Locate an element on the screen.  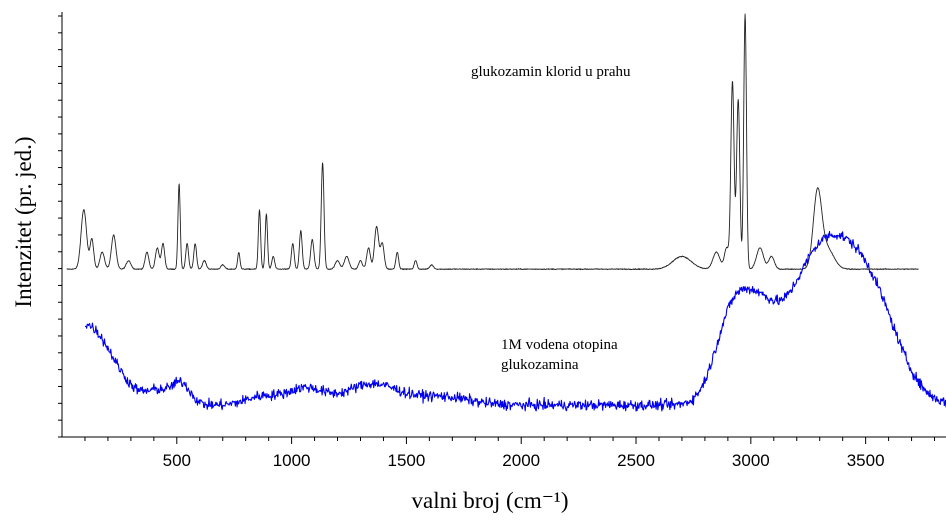
x-axis-title: valni broj (cm⁻¹) is located at coordinates (490, 500).